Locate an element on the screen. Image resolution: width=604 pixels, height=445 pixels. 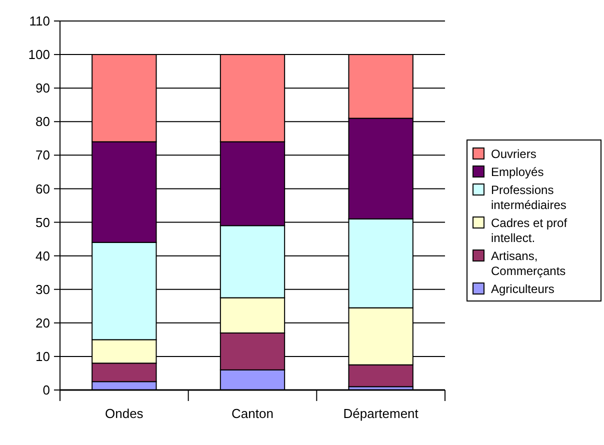
legend-label: Ouvriers is located at coordinates (513, 154).